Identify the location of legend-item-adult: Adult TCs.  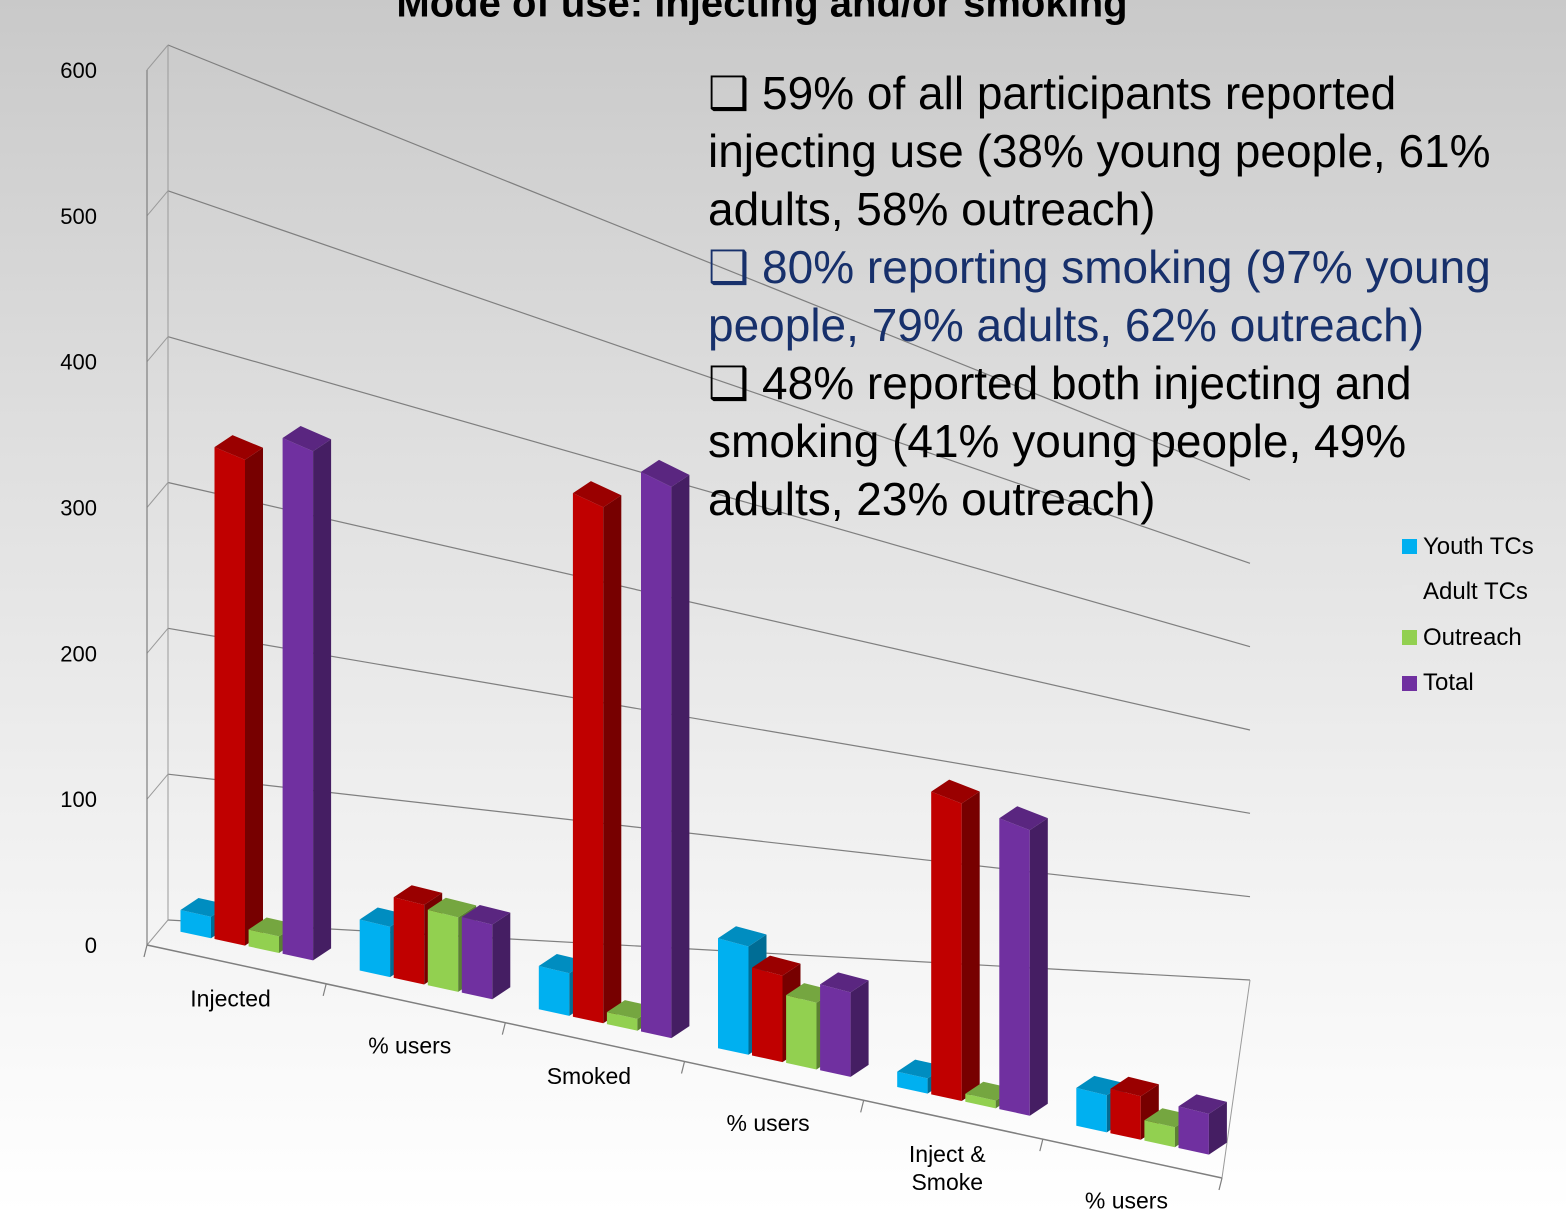
(1468, 593).